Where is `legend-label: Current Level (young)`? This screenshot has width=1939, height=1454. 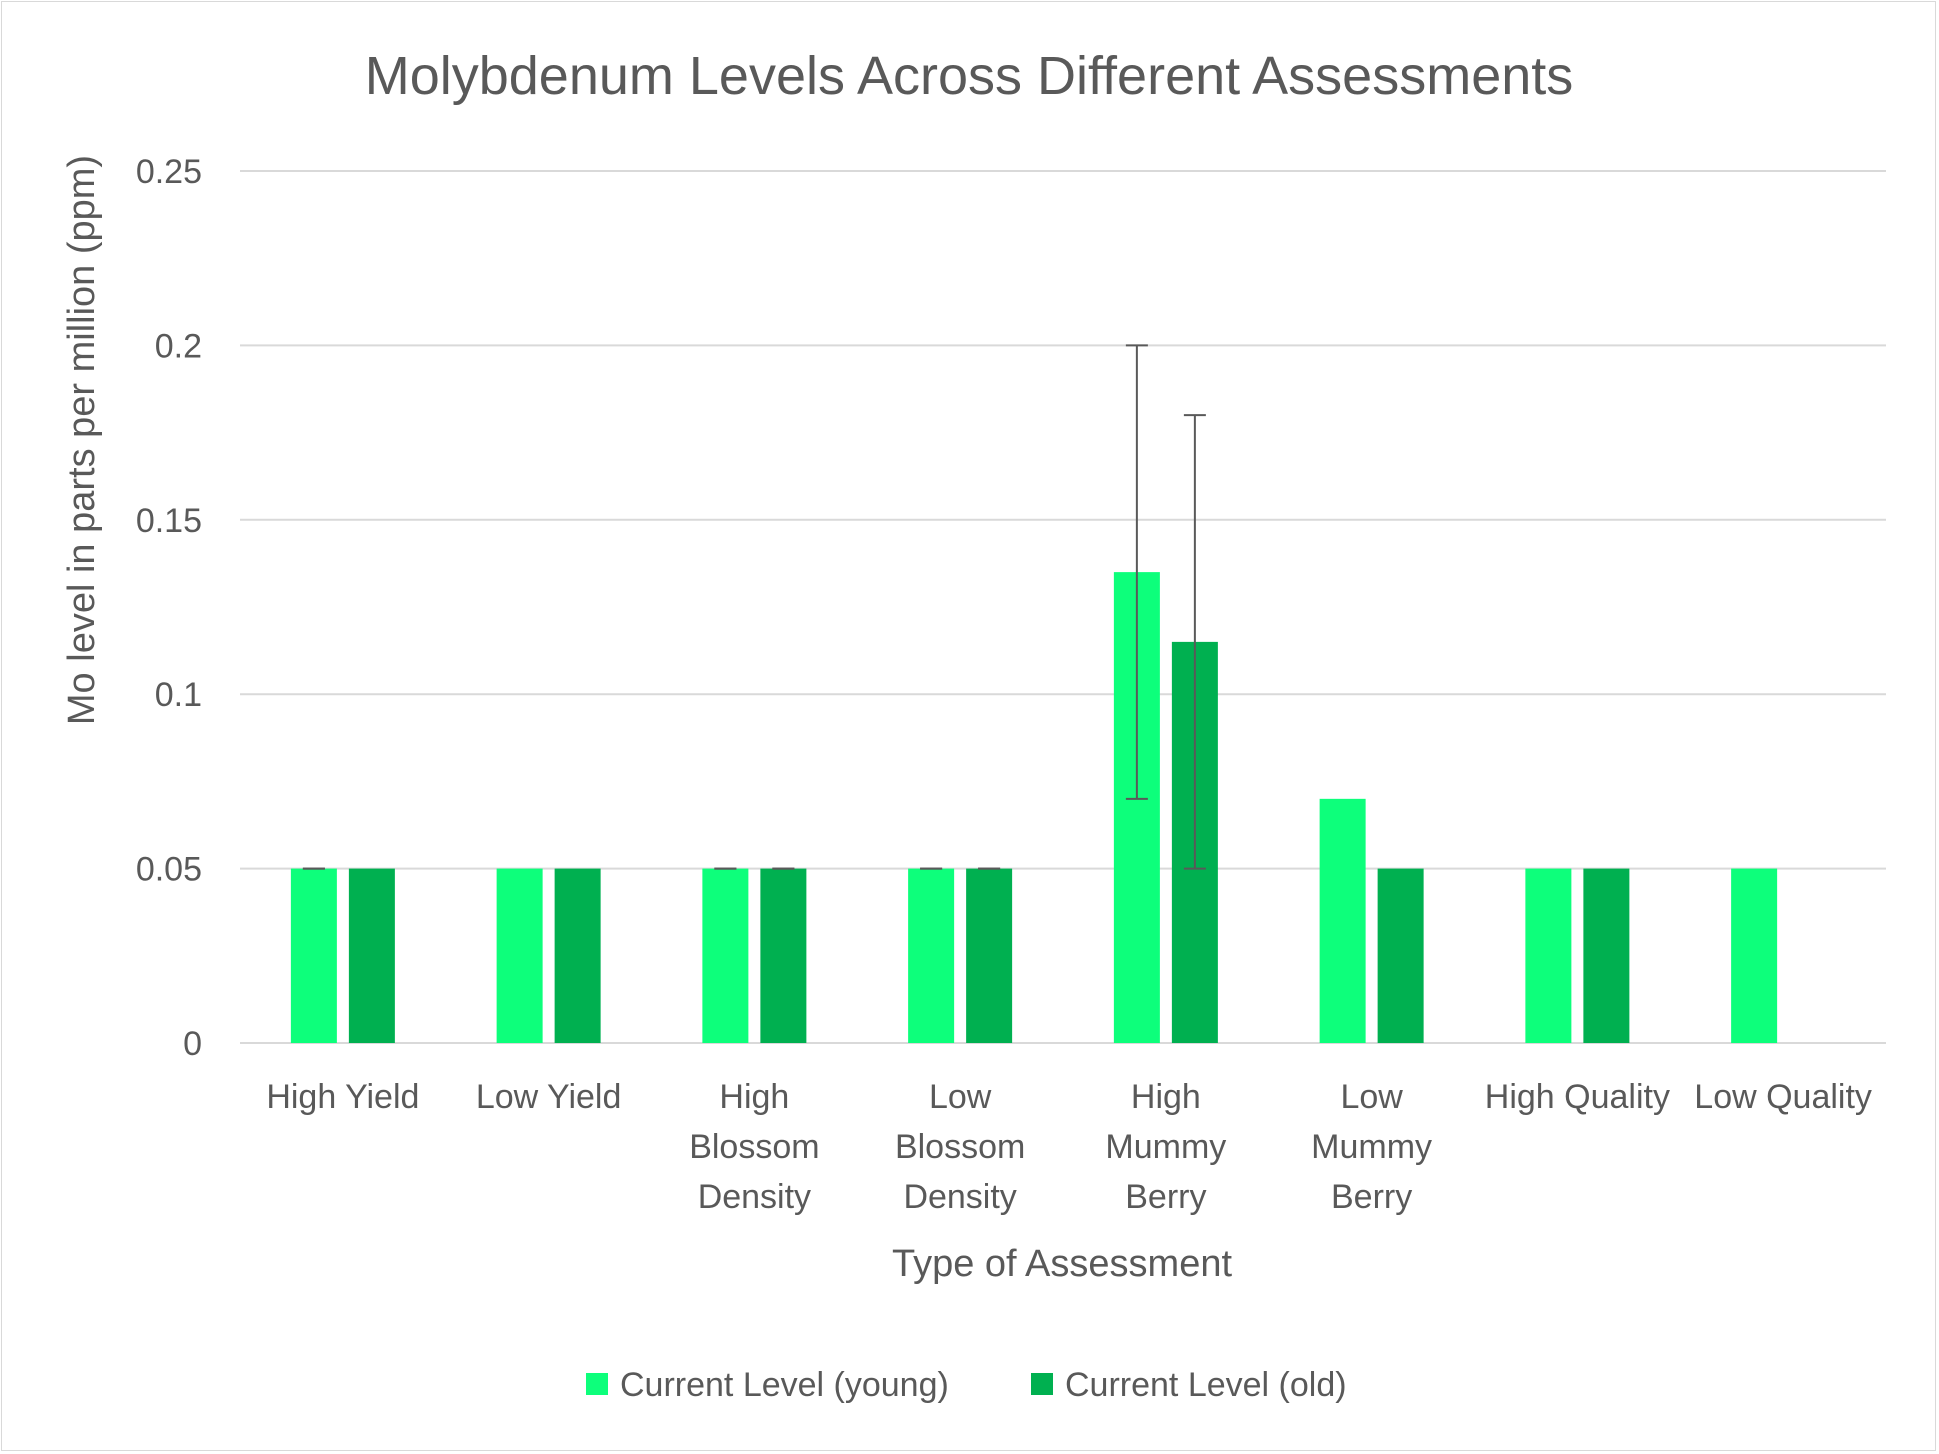 legend-label: Current Level (young) is located at coordinates (784, 1385).